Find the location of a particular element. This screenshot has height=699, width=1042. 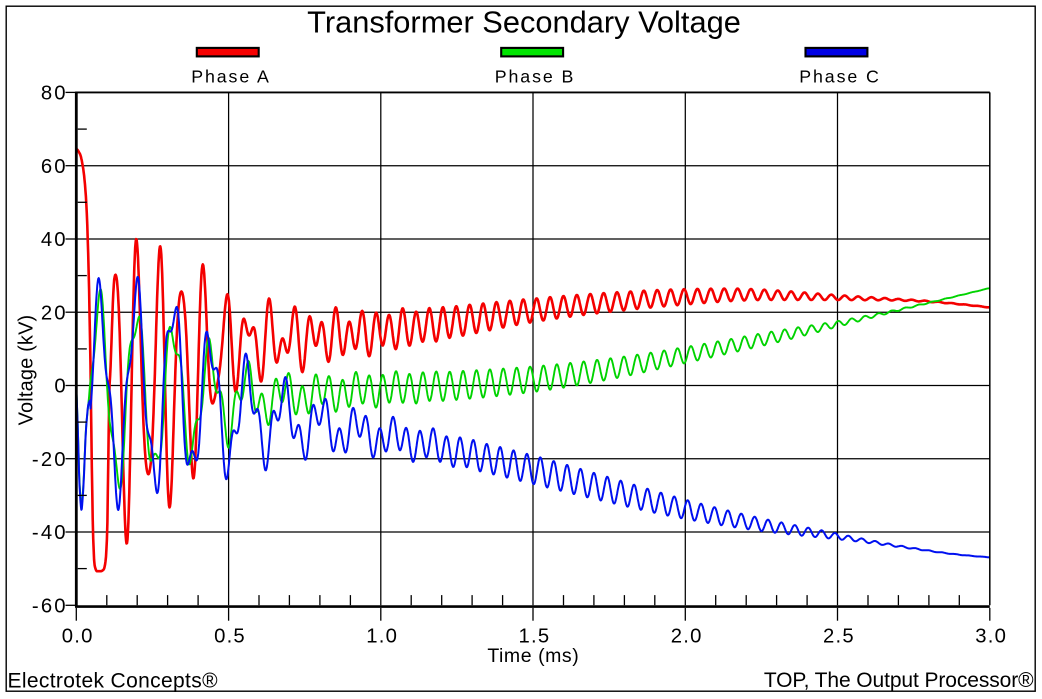

svg-text: -20 is located at coordinates (50, 460).